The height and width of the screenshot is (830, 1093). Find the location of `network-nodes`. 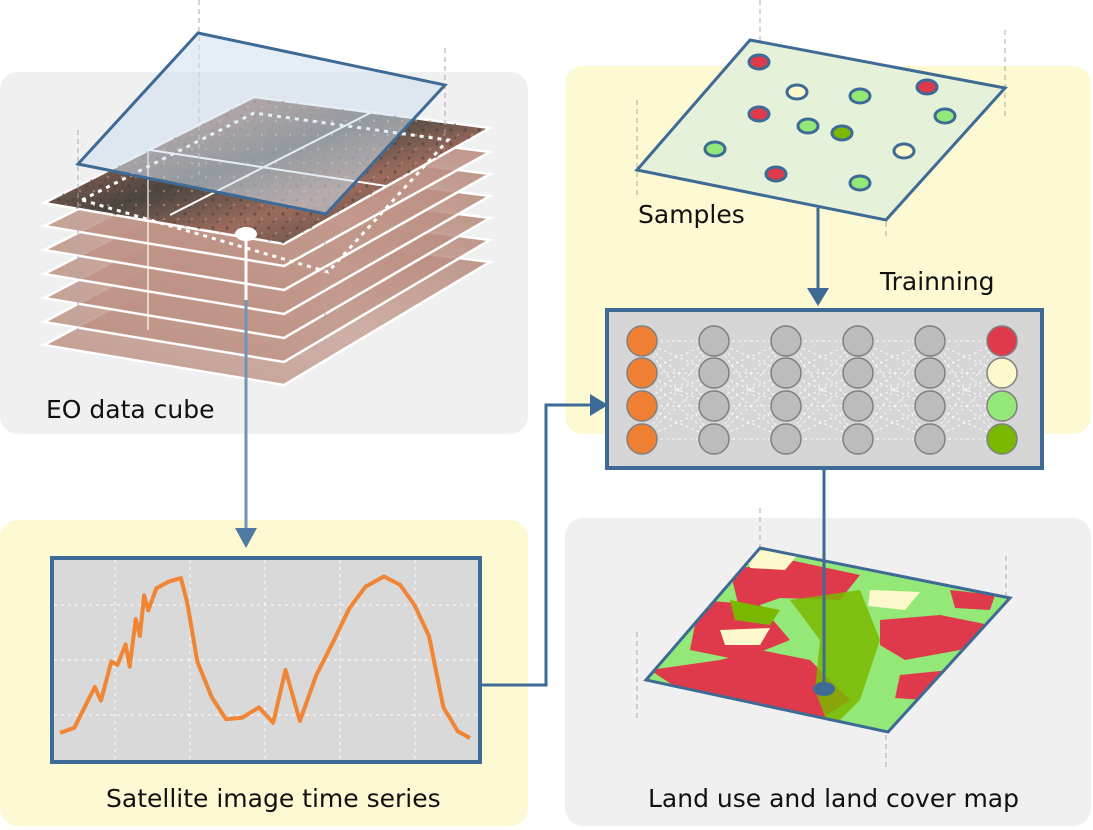

network-nodes is located at coordinates (822, 390).